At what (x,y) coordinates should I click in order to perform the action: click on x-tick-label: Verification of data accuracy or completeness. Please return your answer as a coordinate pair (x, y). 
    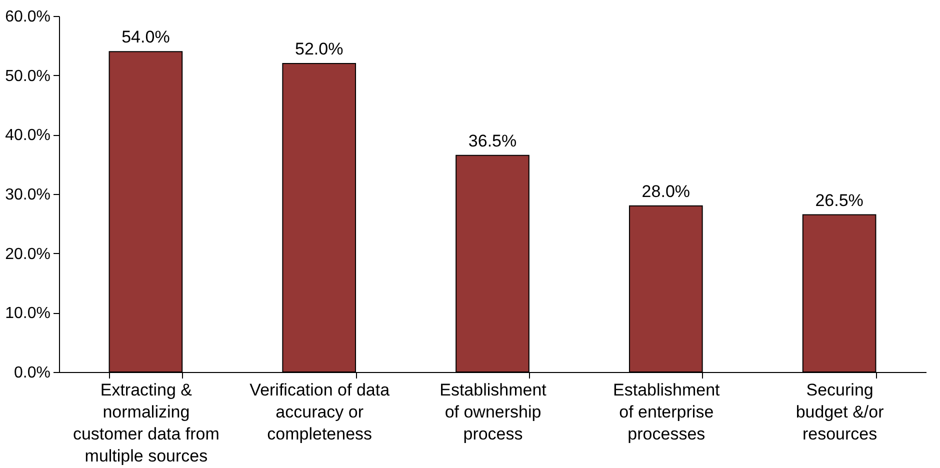
    Looking at the image, I should click on (320, 412).